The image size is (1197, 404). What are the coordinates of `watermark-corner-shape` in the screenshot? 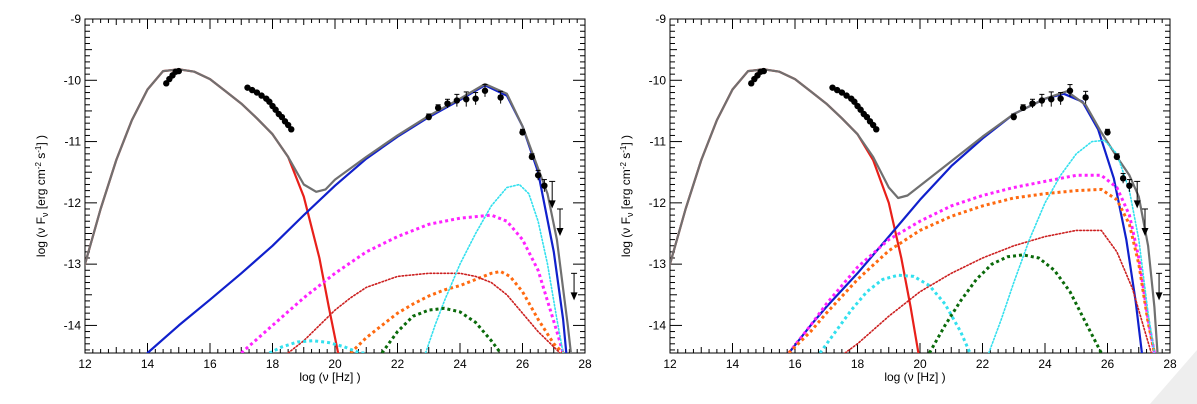 It's located at (1173, 377).